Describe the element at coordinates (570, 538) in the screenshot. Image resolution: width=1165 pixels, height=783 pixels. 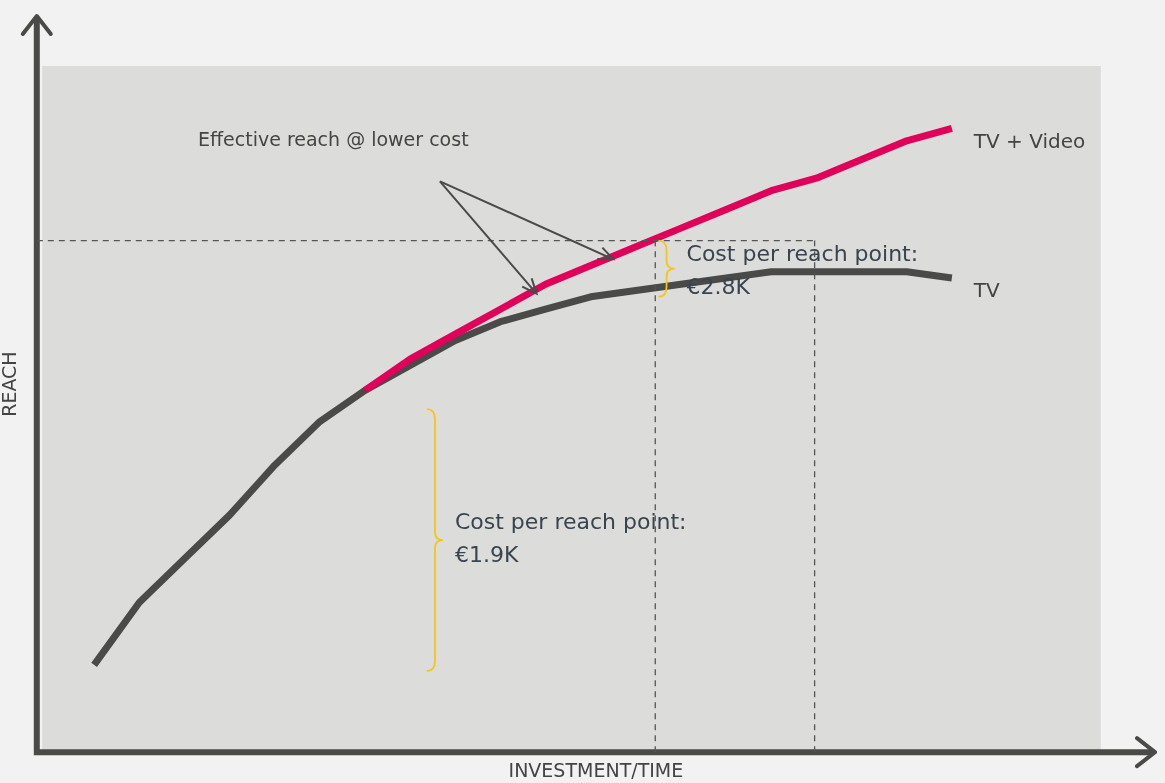
I see `annotation: Cost per reach point: €1.9K` at that location.